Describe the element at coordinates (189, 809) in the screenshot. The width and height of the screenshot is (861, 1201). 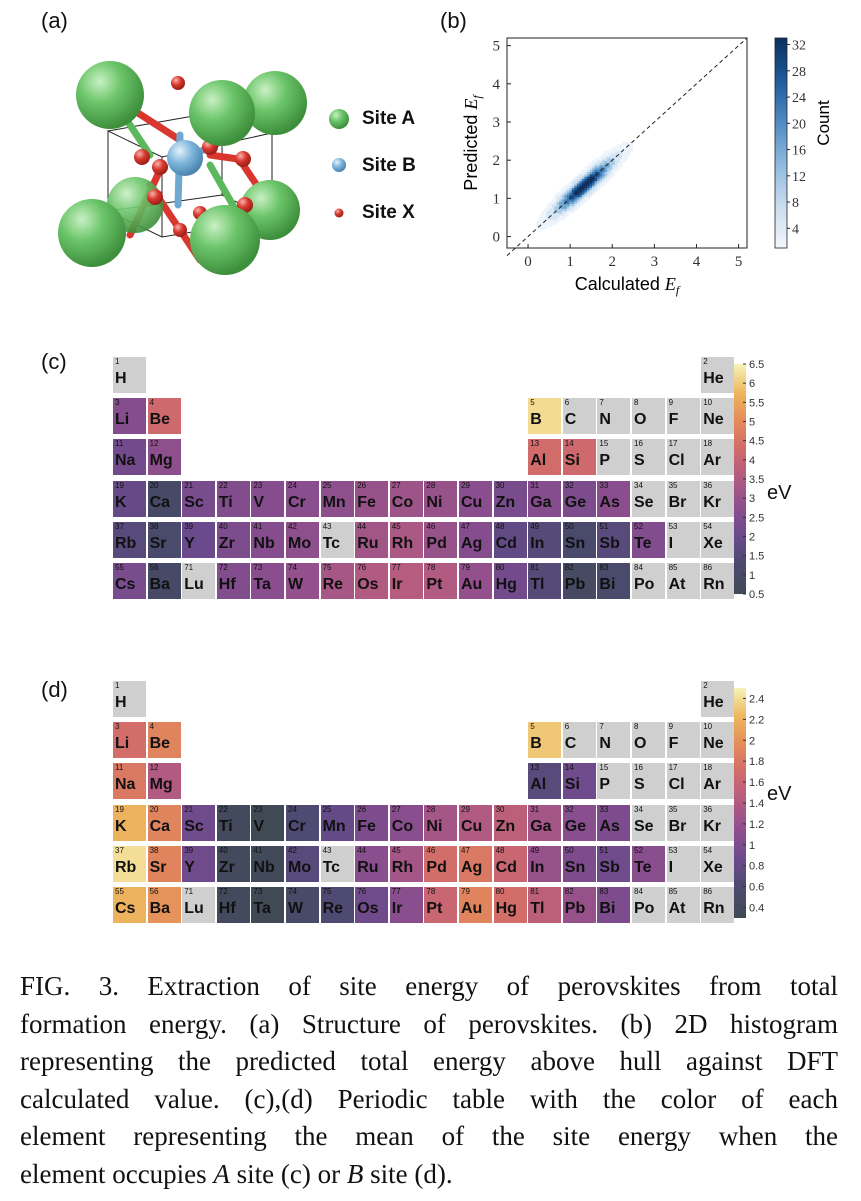
I see `atomic-number: 21` at that location.